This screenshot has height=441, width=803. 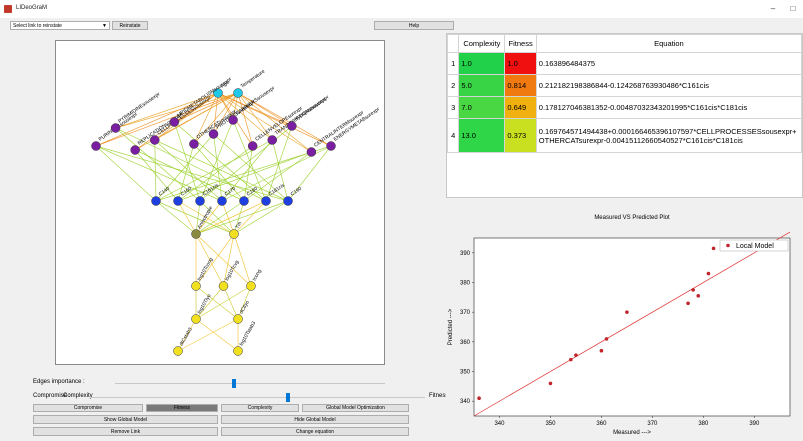 What do you see at coordinates (668, 63) in the screenshot?
I see `equation-cell: 0.163896484375` at bounding box center [668, 63].